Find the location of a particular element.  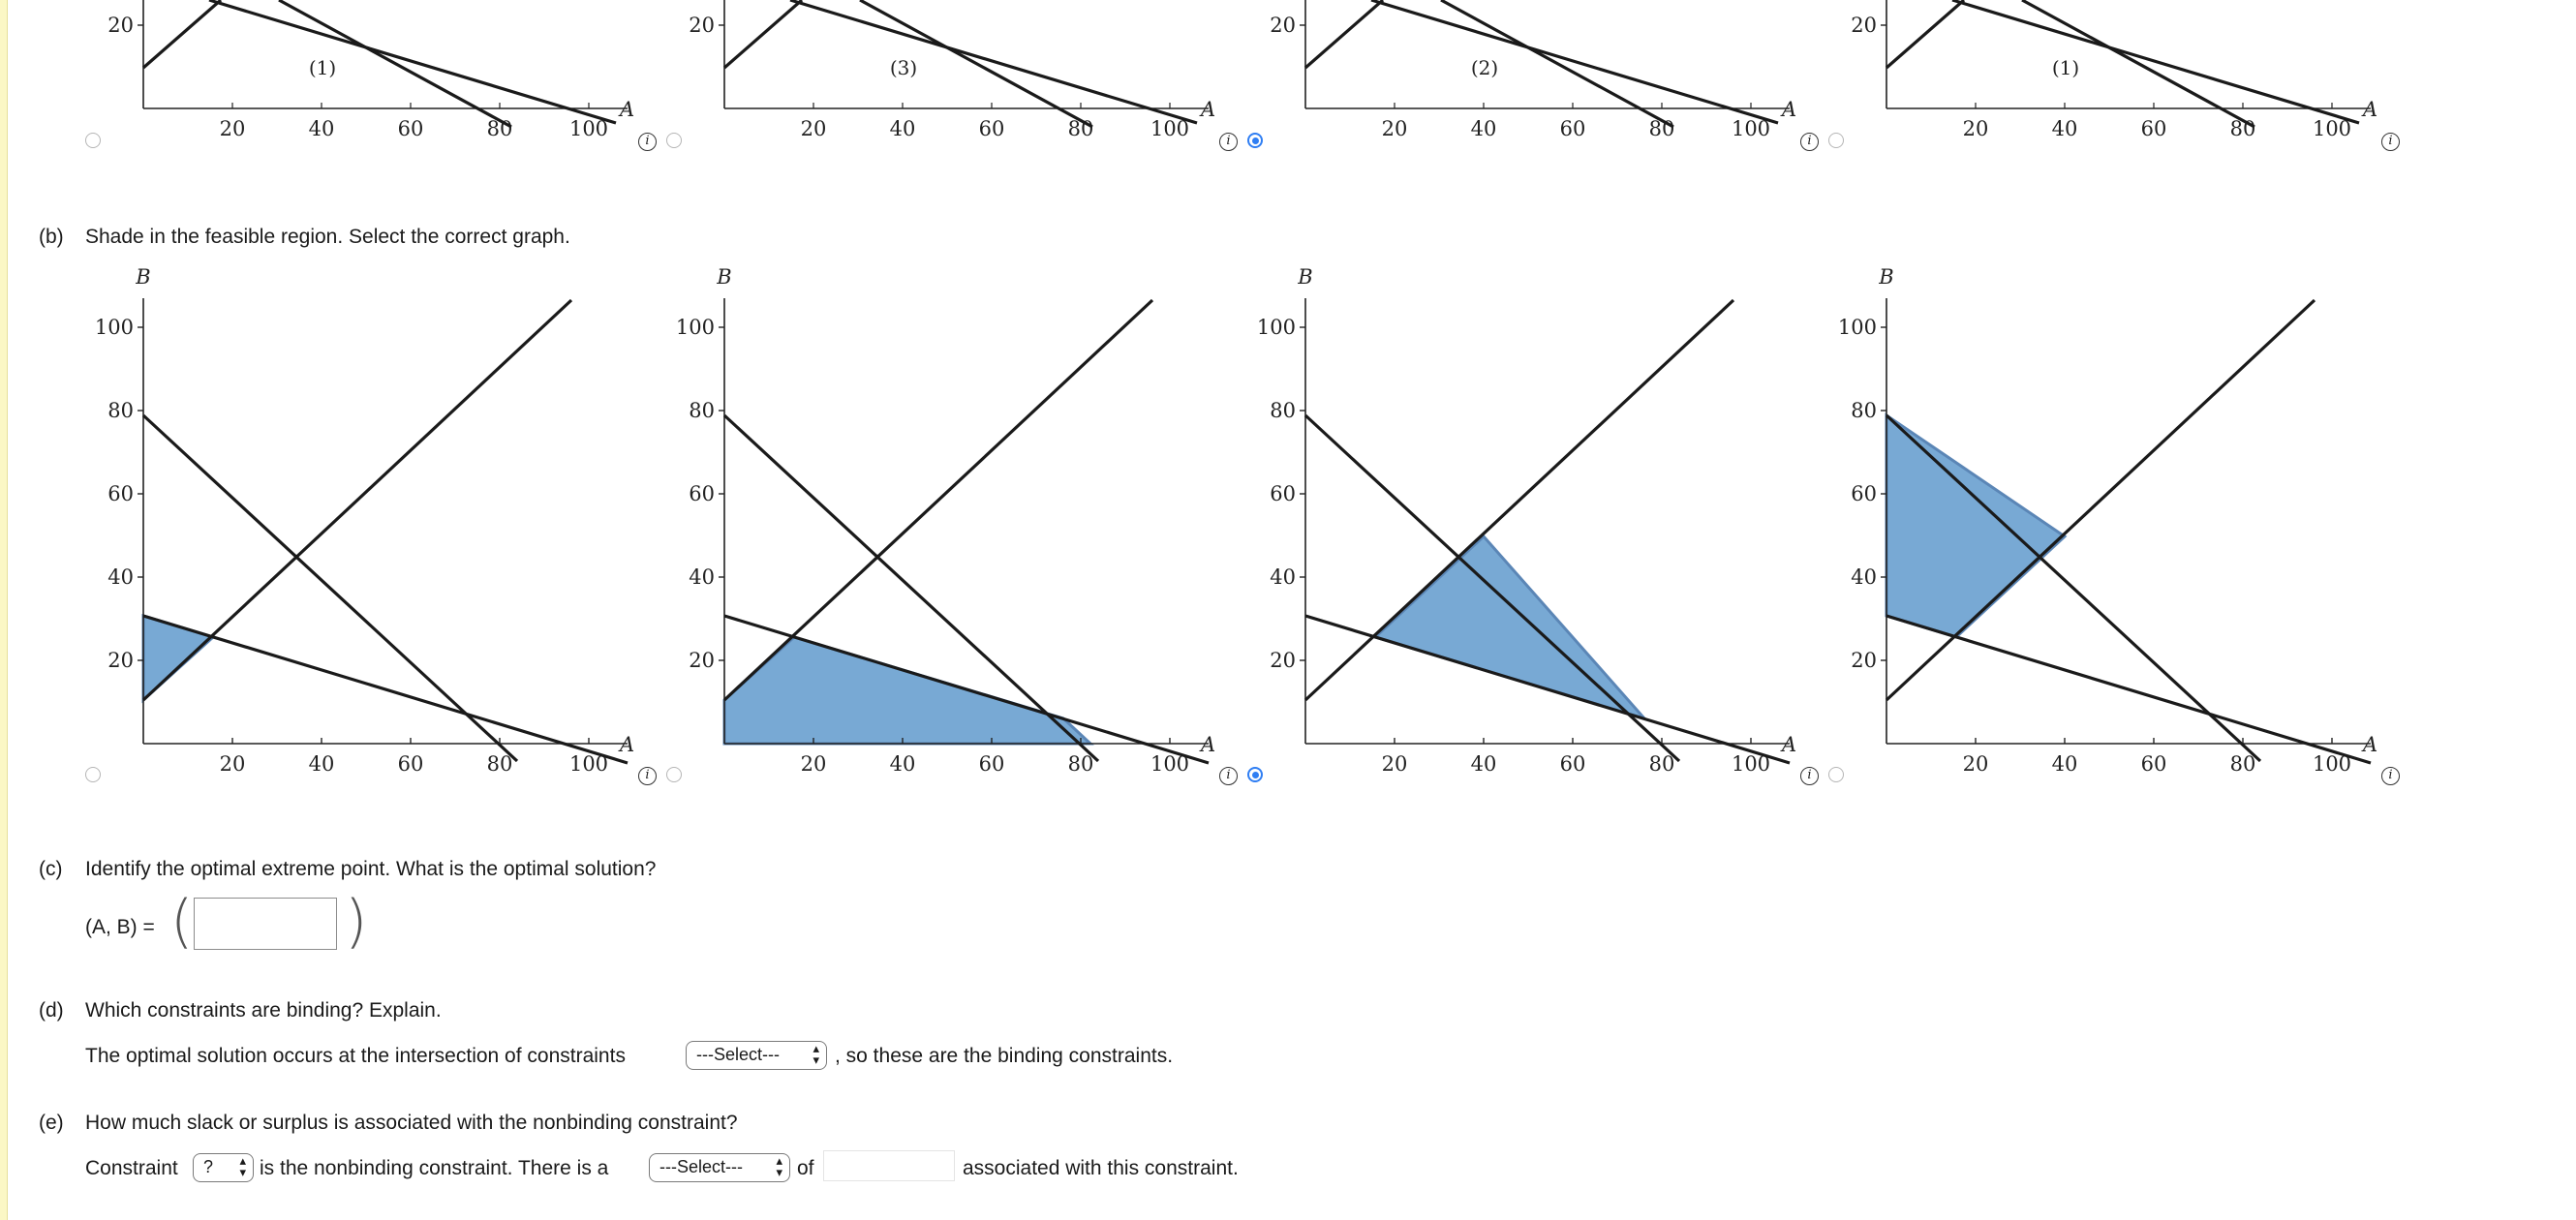

part-b-graph-1-svg: B 20 40 60 80 100 20 40 60 is located at coordinates (364, 520).